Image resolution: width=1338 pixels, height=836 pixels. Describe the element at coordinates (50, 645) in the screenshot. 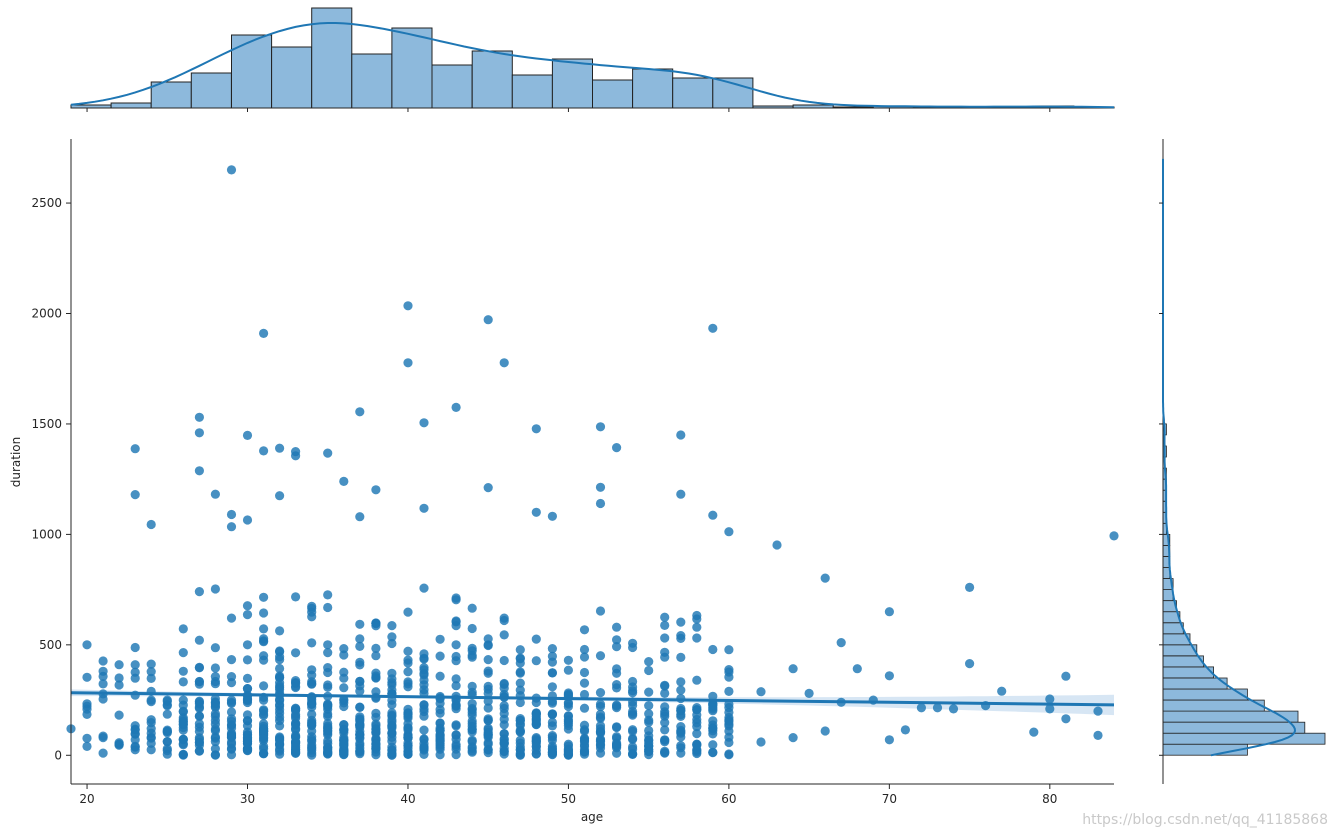

I see `y-tick-label: 500` at that location.